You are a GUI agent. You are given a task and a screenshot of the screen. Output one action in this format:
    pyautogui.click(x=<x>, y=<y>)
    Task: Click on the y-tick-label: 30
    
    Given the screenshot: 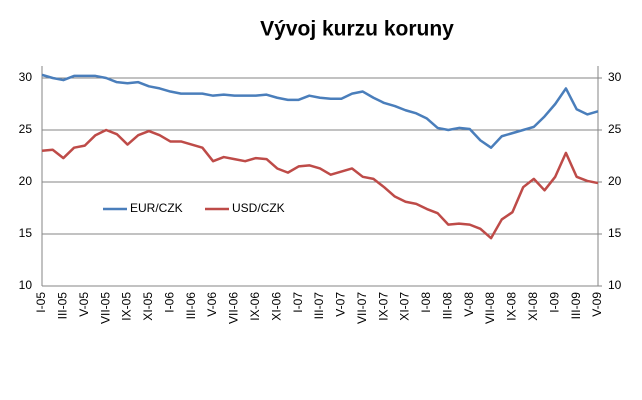 What is the action you would take?
    pyautogui.click(x=26, y=77)
    